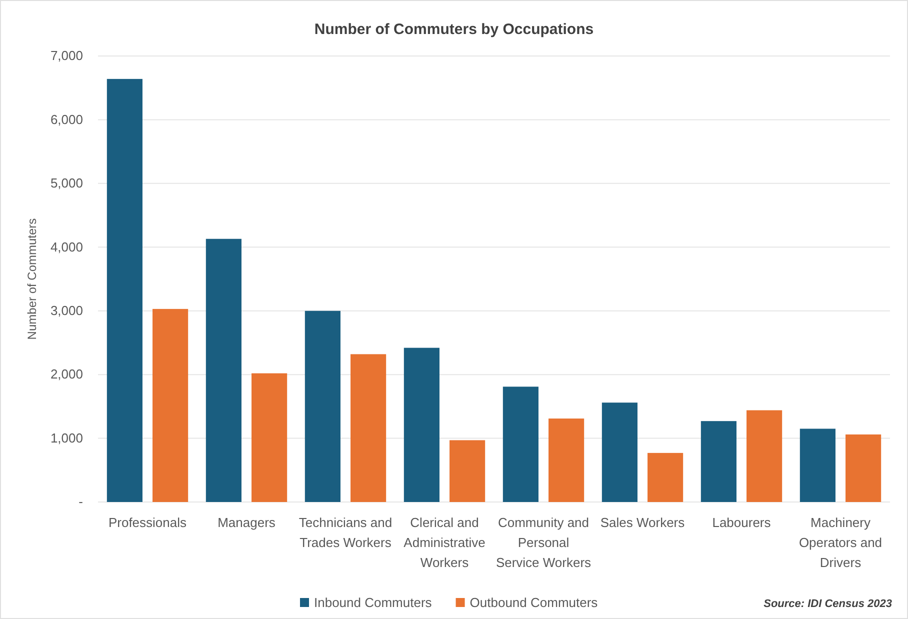 This screenshot has width=908, height=619. What do you see at coordinates (66, 246) in the screenshot?
I see `y-tick-label: 4,000` at bounding box center [66, 246].